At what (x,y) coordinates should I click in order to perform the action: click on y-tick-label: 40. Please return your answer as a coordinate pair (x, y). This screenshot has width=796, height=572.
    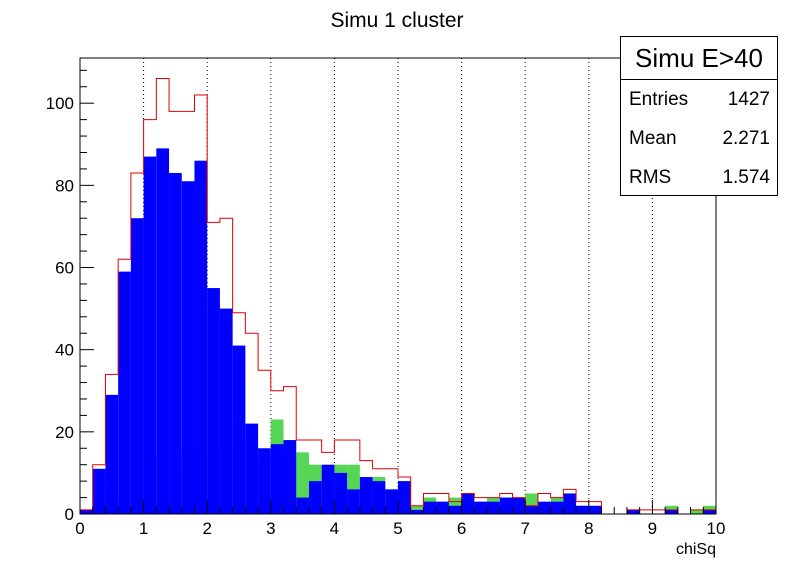
    Looking at the image, I should click on (64, 350).